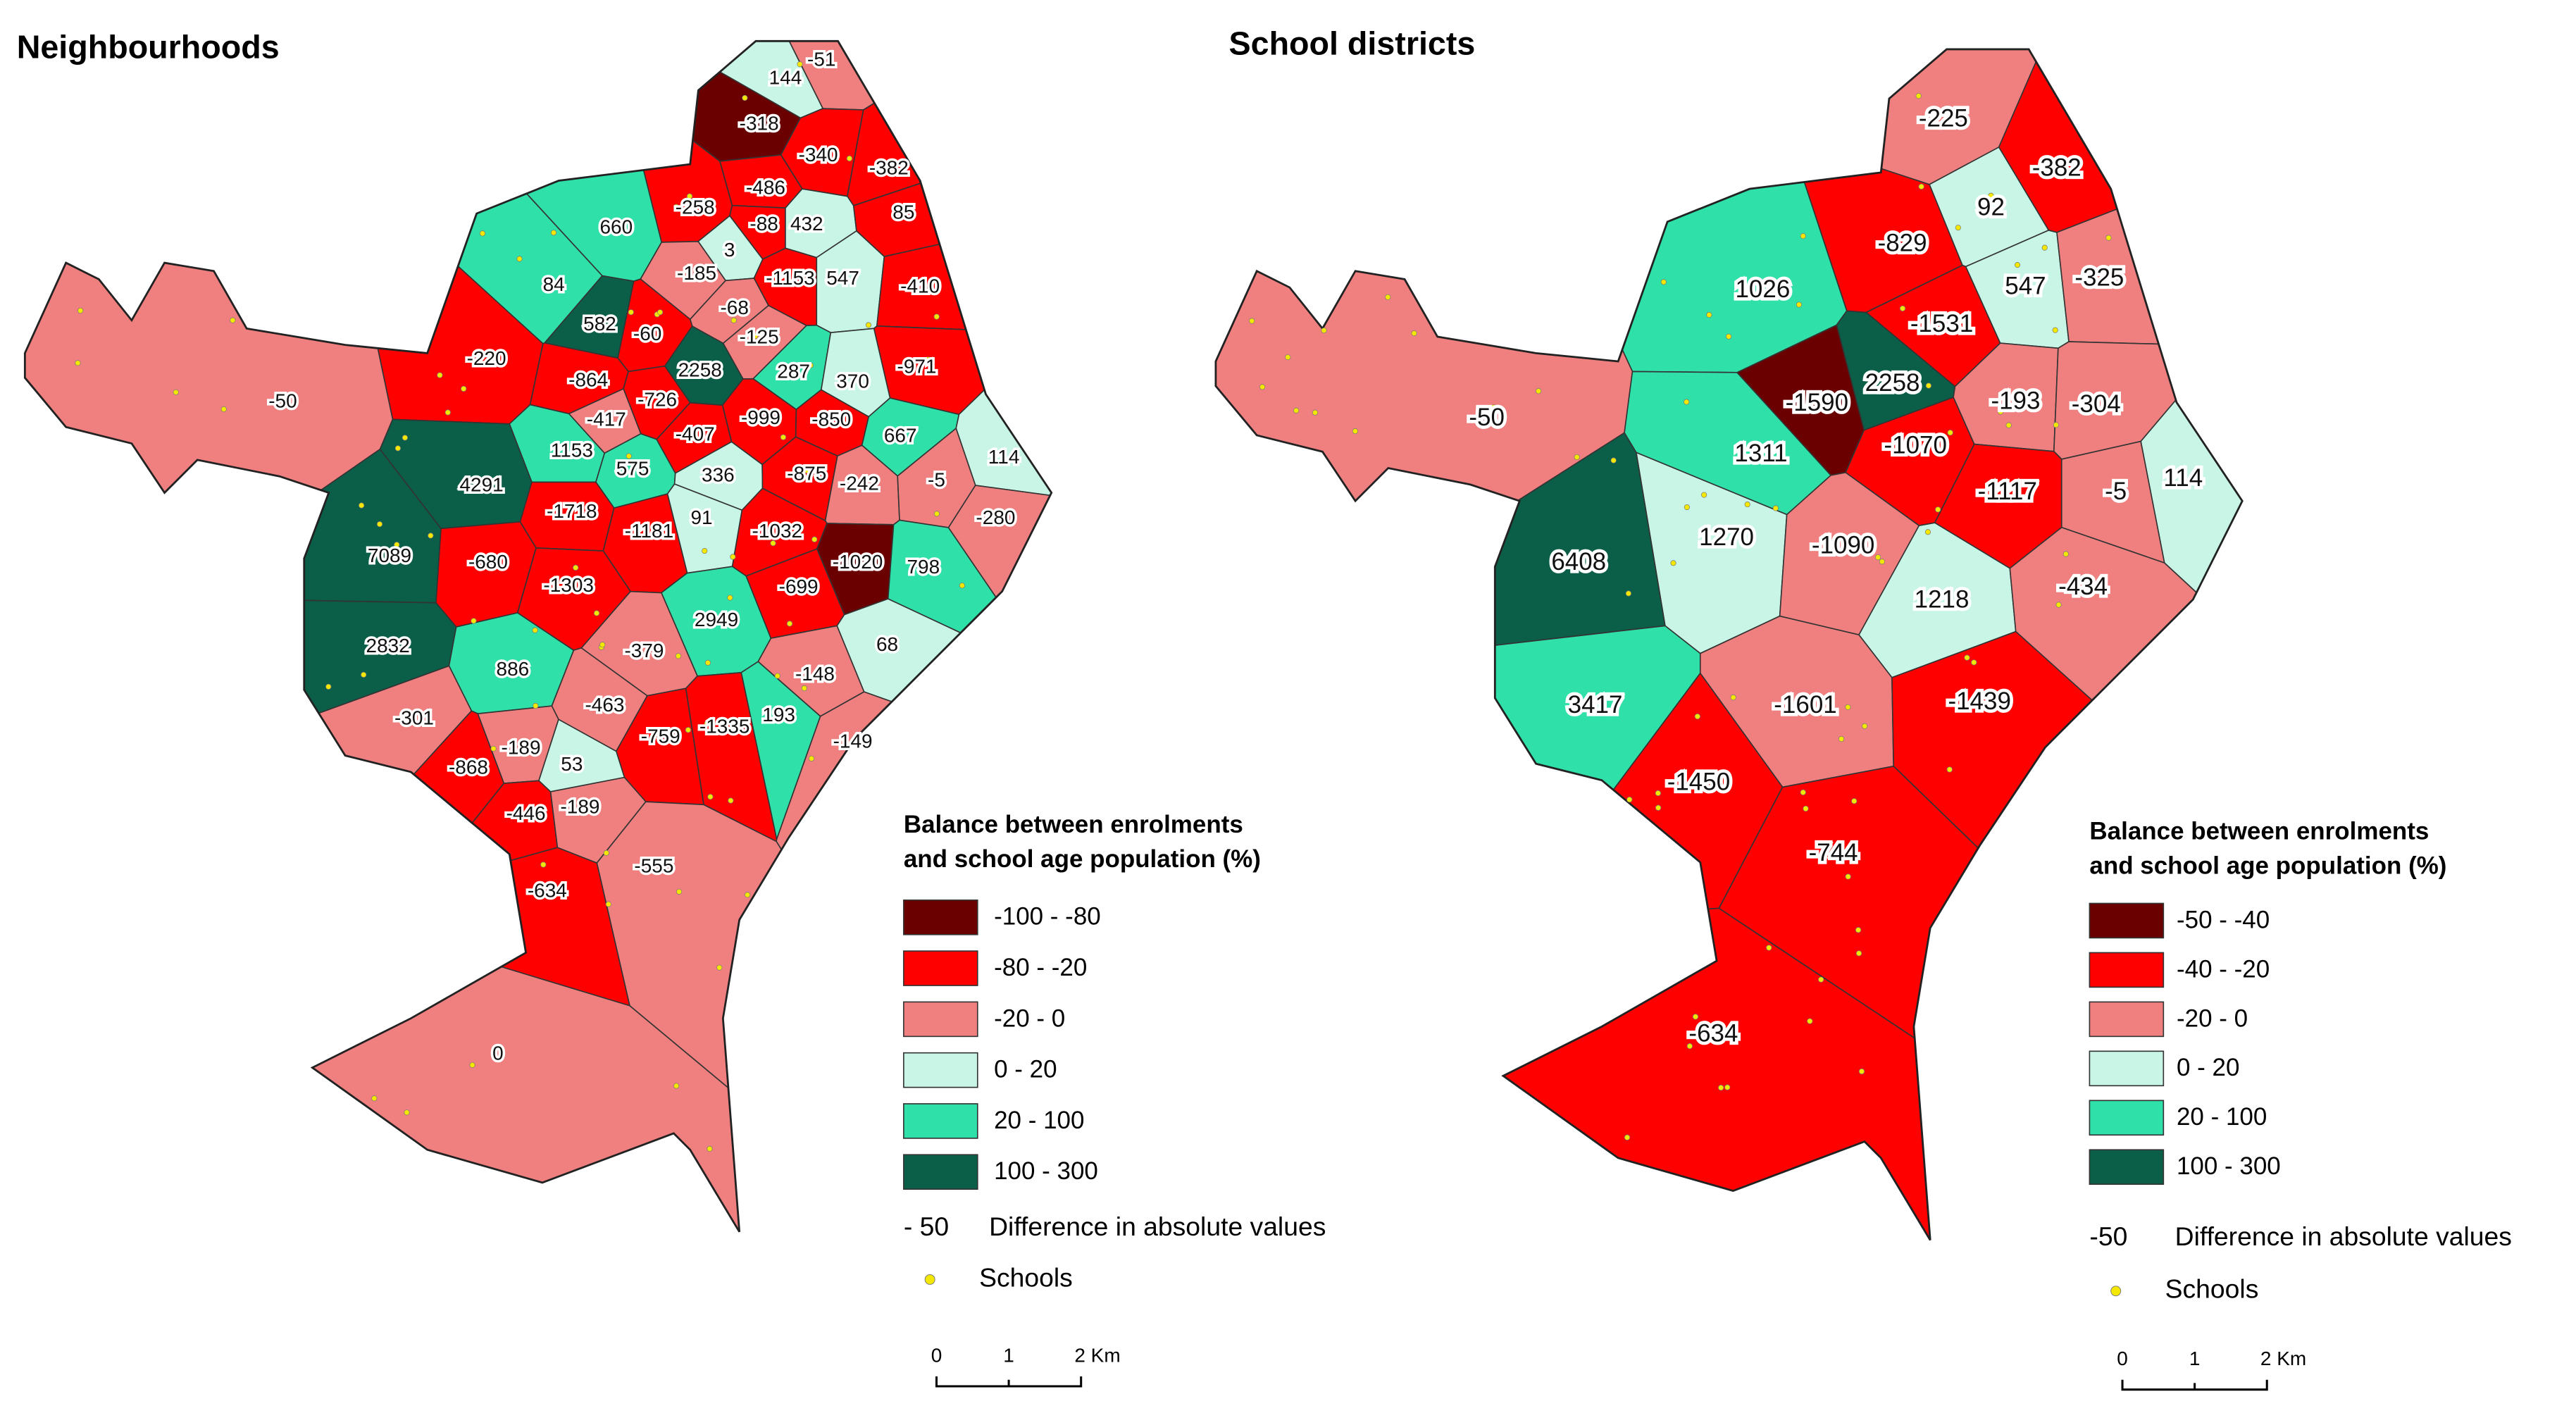 The height and width of the screenshot is (1406, 2576). I want to click on district-label: -1303, so click(568, 585).